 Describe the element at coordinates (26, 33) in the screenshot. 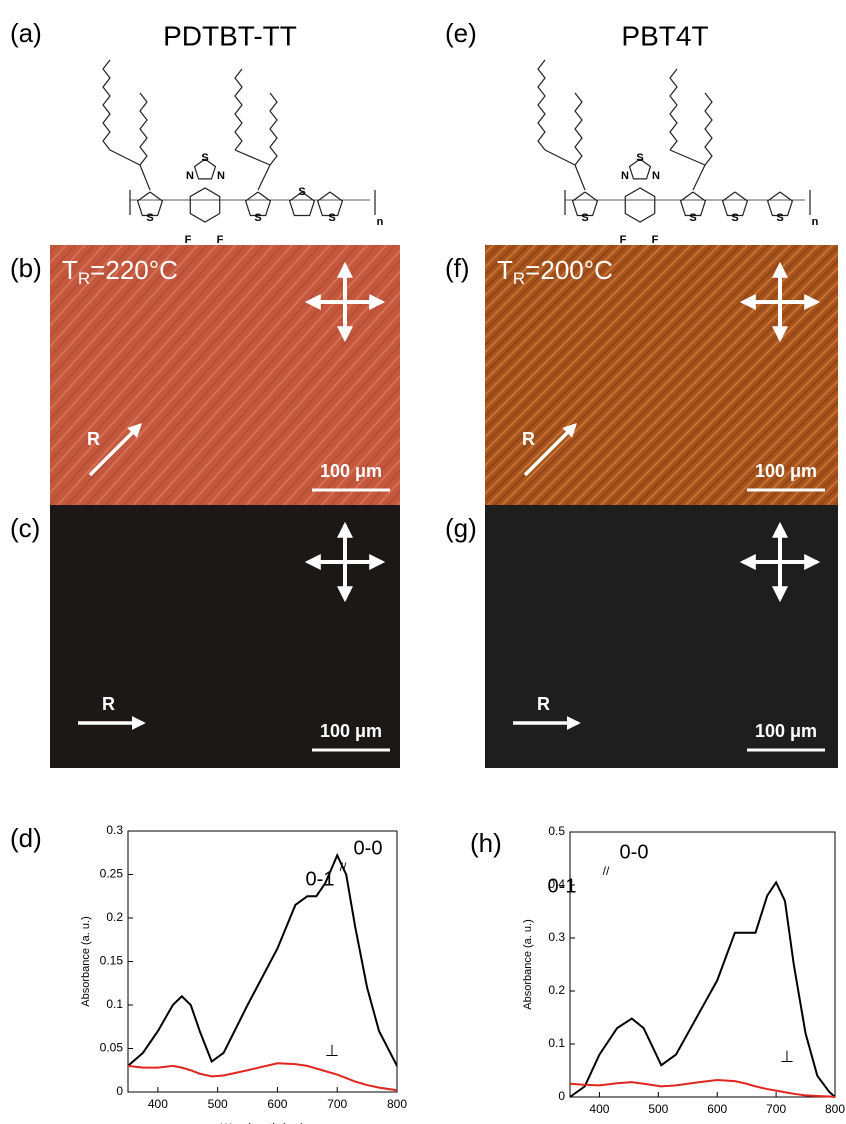

I see `panel-label: (a)` at that location.